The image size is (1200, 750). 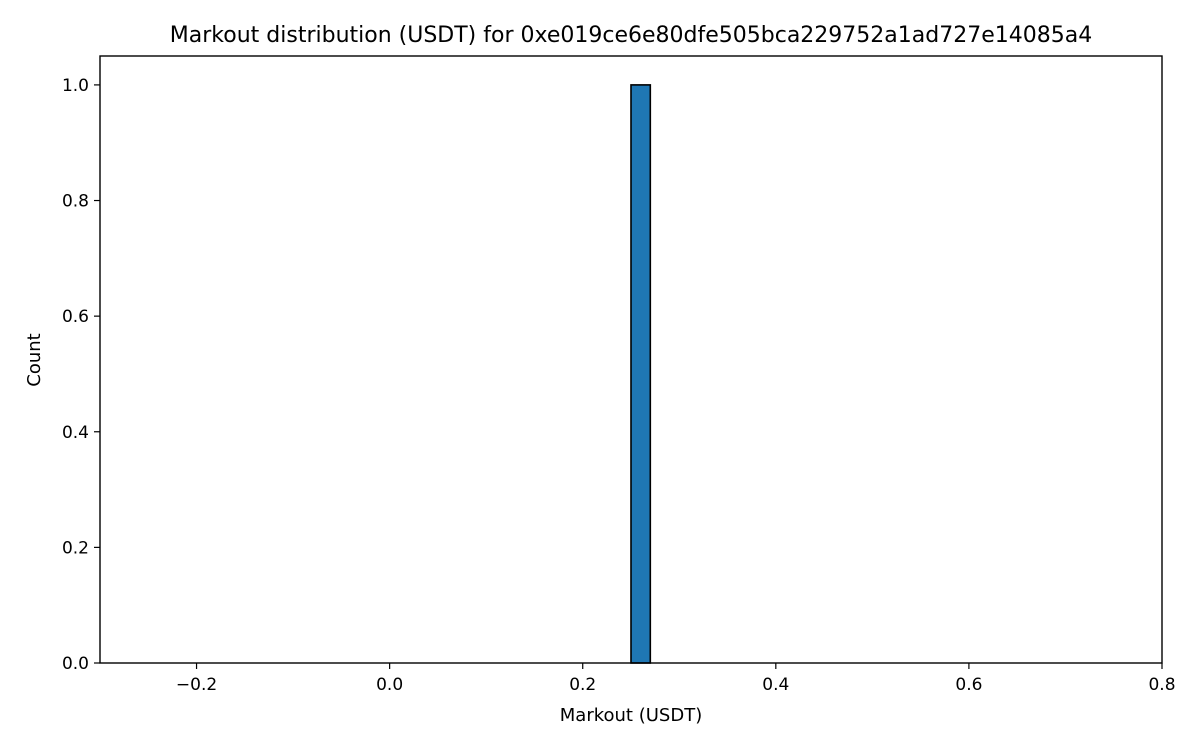 I want to click on y-tick-label: 0.8, so click(x=75, y=202).